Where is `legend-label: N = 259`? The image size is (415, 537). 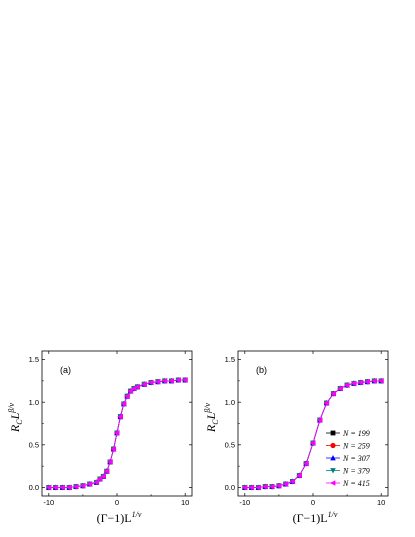 legend-label: N = 259 is located at coordinates (356, 446).